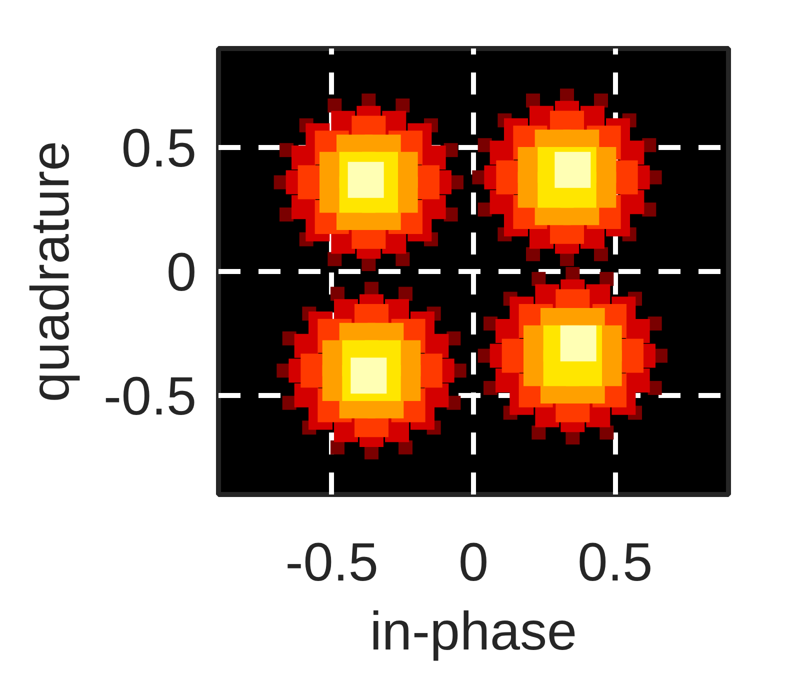 The width and height of the screenshot is (805, 680). What do you see at coordinates (181, 272) in the screenshot?
I see `y-tick-label: 0` at bounding box center [181, 272].